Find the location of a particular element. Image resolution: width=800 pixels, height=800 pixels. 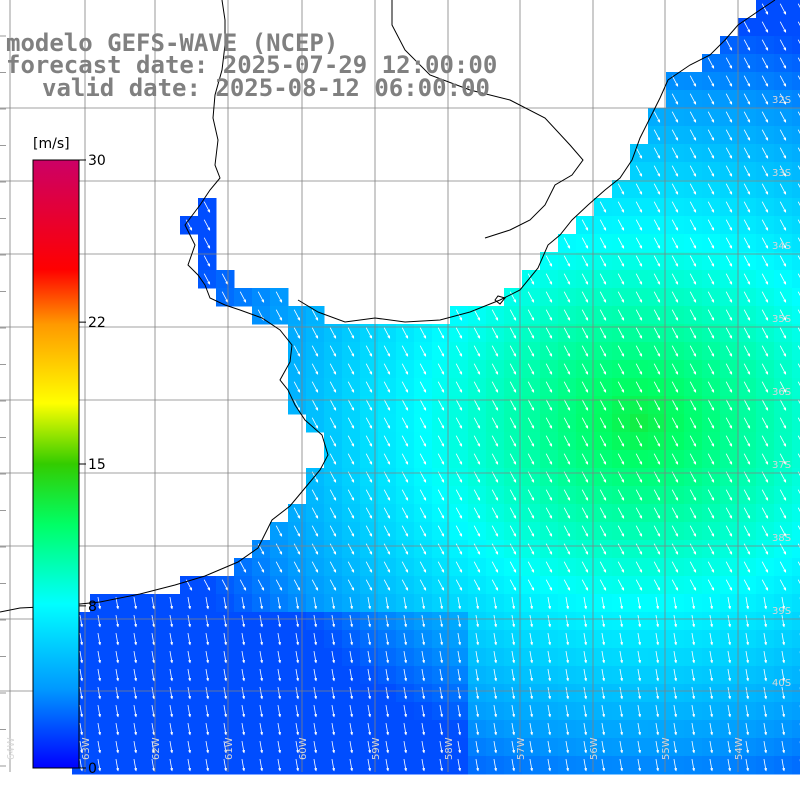

lon-label: 60W is located at coordinates (303, 748).